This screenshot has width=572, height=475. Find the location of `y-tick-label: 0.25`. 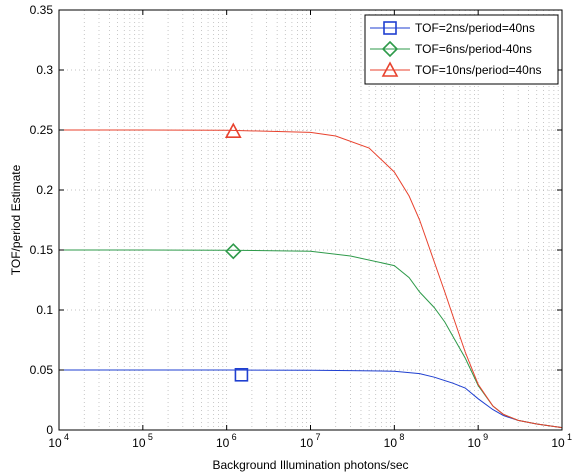

y-tick-label: 0.25 is located at coordinates (42, 130).